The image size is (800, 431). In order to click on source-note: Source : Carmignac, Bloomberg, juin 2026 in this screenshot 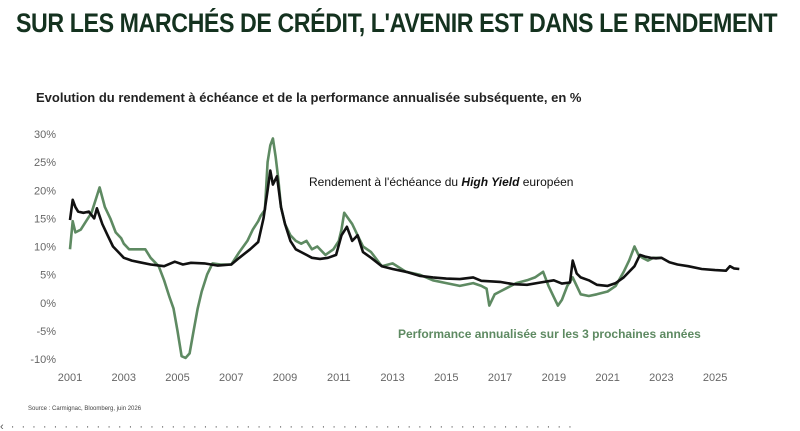, I will do `click(85, 409)`.